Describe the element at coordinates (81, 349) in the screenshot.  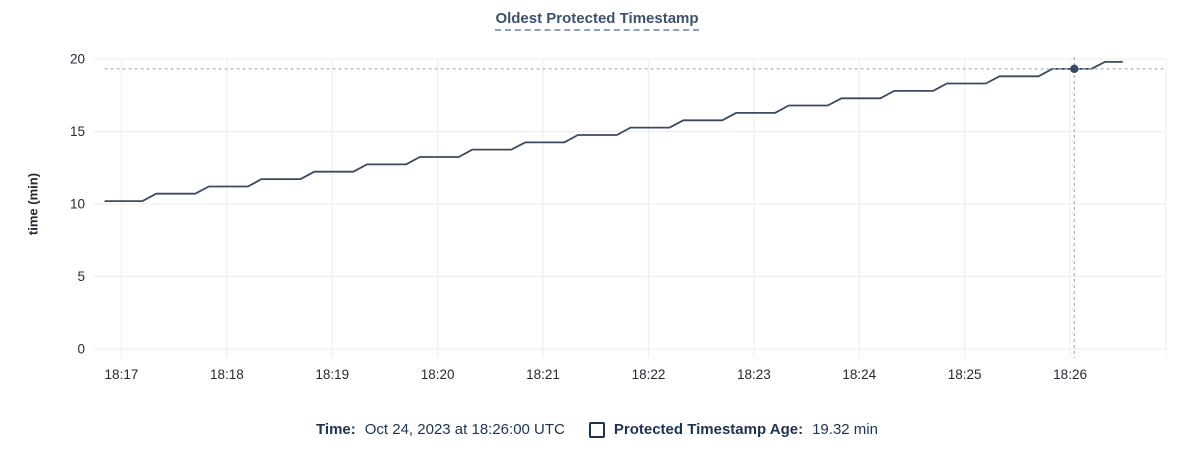
I see `y-tick-label: 0` at that location.